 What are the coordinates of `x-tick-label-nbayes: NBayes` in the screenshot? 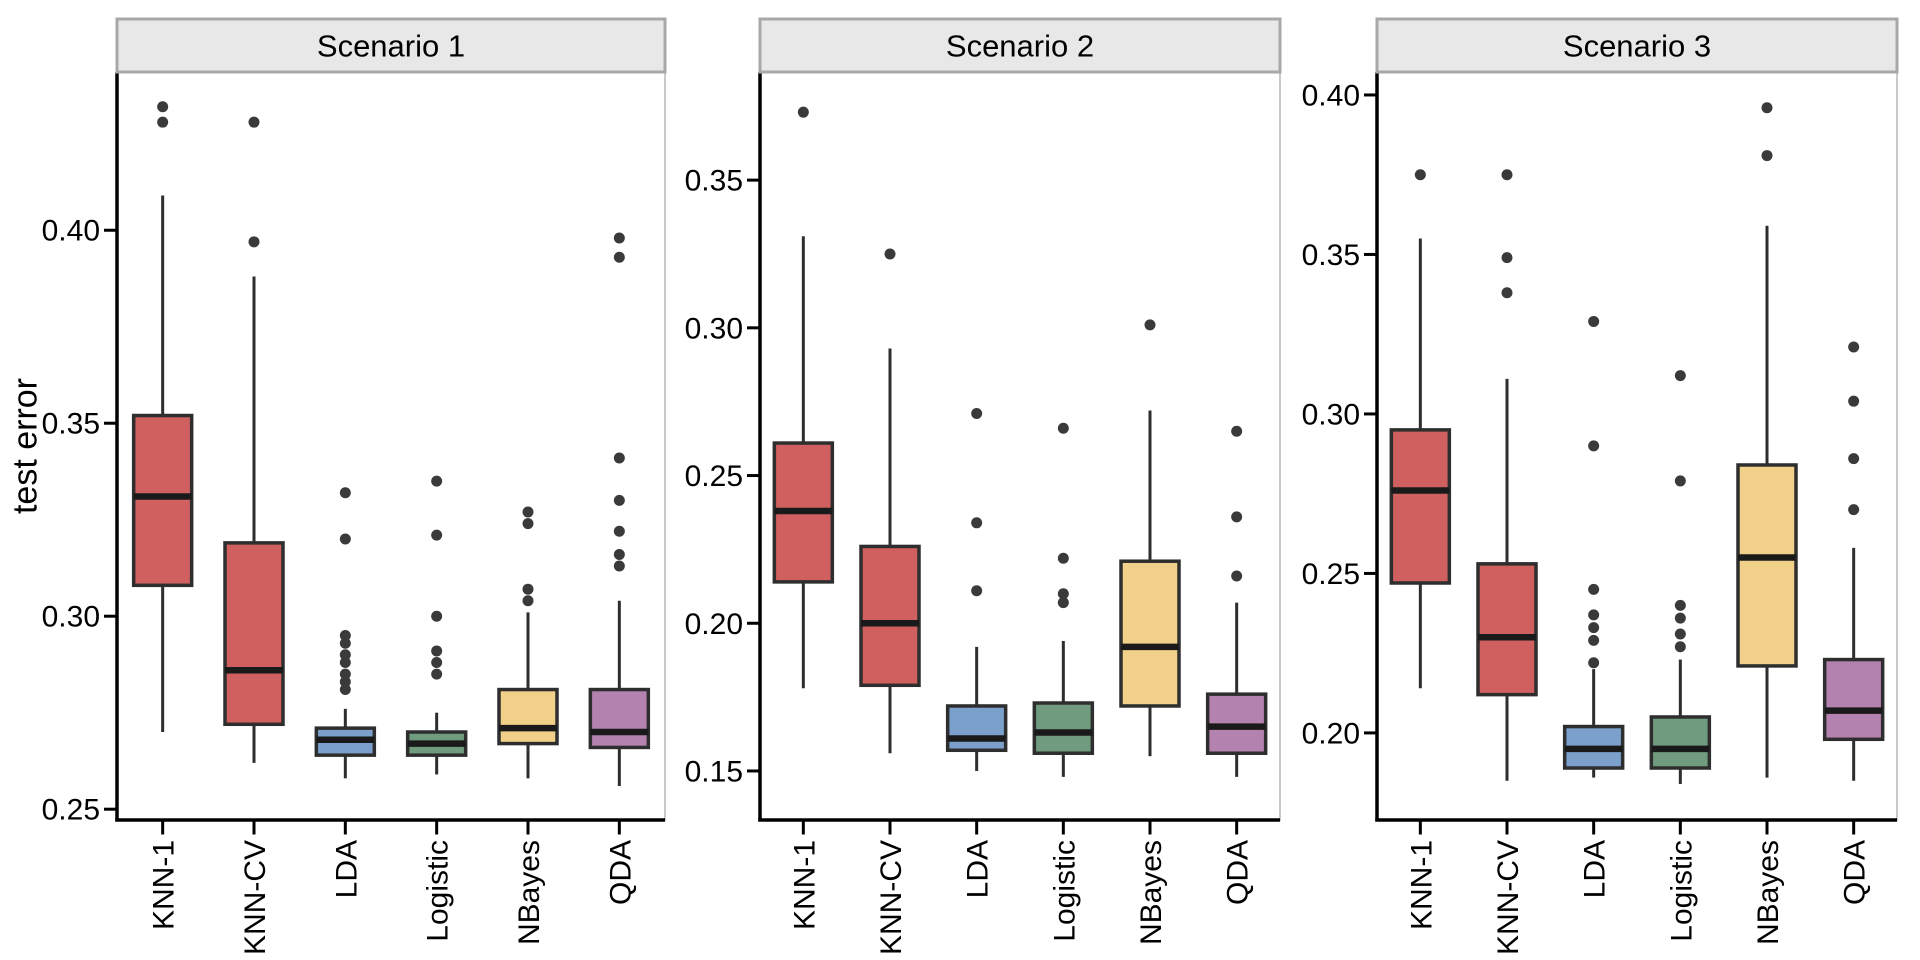 It's located at (529, 892).